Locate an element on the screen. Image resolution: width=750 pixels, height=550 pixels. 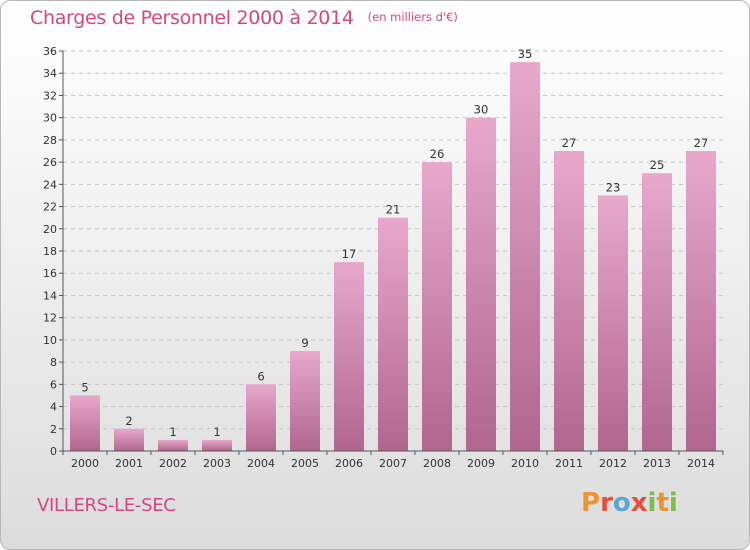
y-tick-label: 30 is located at coordinates (50, 118).